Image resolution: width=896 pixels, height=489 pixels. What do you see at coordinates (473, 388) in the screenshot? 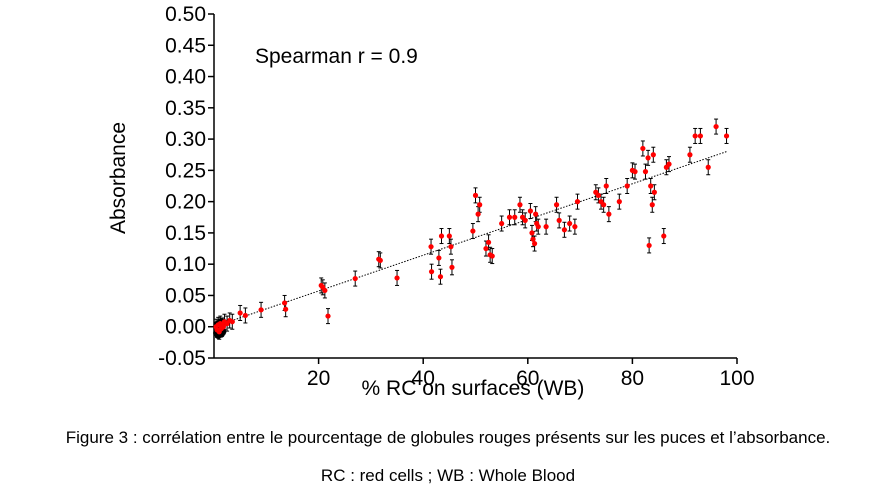
I see `x-axis-label: % RC on surfaces (WB)` at bounding box center [473, 388].